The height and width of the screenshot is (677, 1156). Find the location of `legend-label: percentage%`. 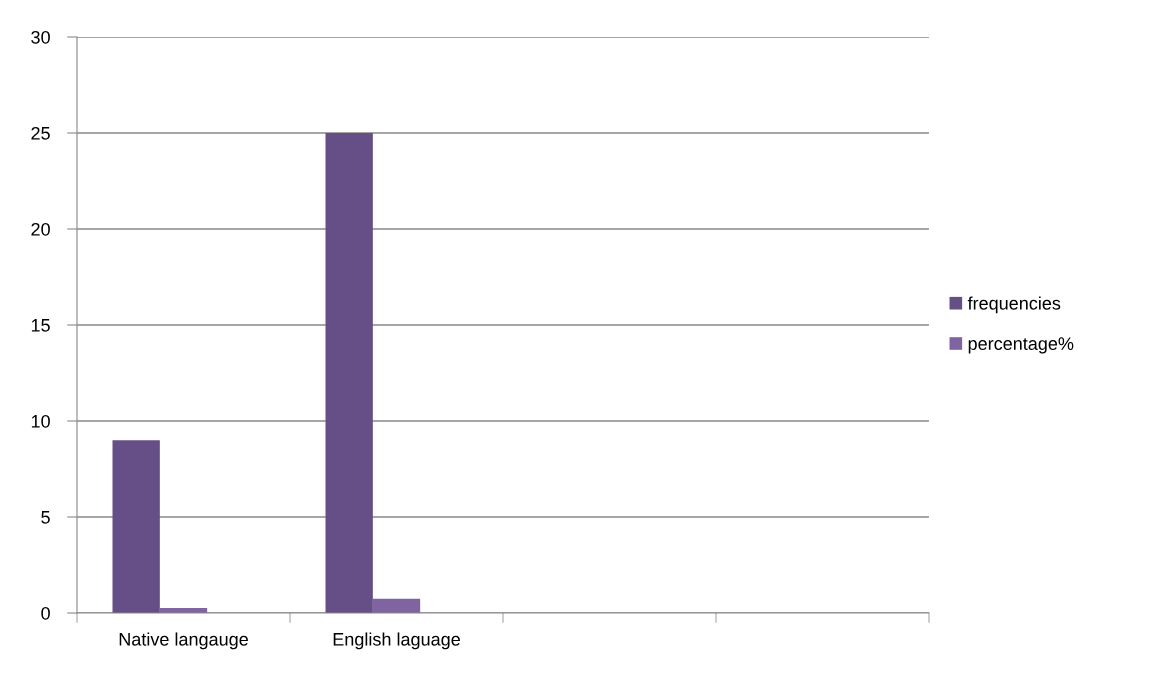

legend-label: percentage% is located at coordinates (1021, 345).